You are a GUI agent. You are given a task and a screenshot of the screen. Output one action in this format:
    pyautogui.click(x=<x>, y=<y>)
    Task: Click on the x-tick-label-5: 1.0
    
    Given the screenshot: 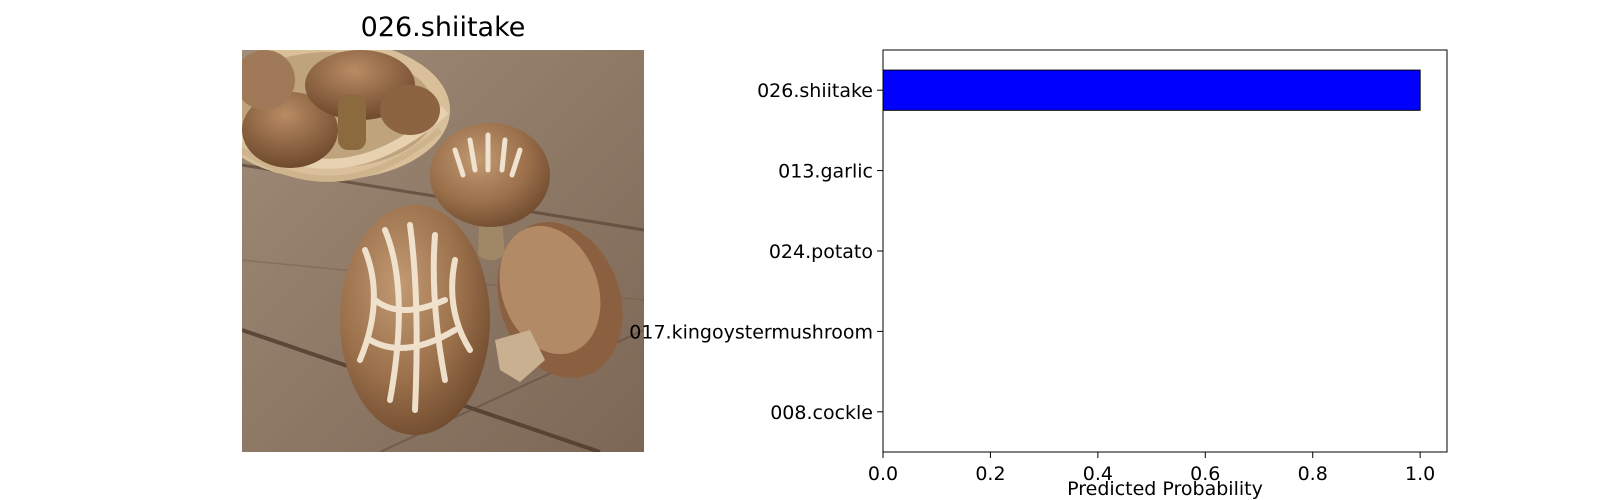 What is the action you would take?
    pyautogui.click(x=1420, y=474)
    